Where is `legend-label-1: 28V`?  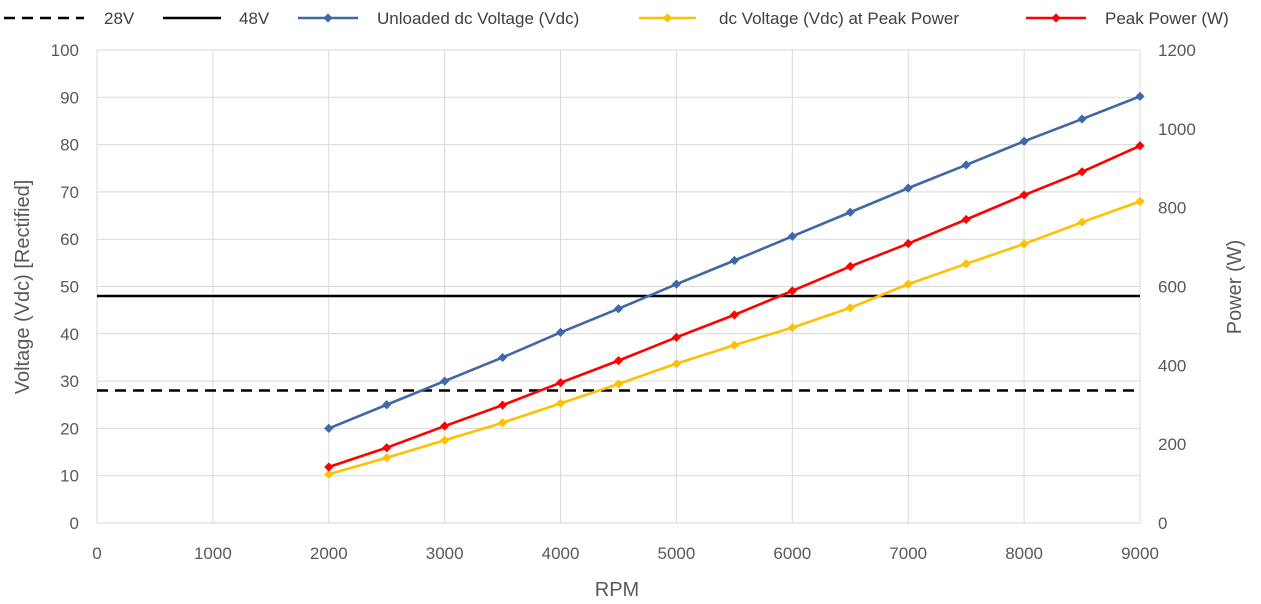 legend-label-1: 28V is located at coordinates (119, 18).